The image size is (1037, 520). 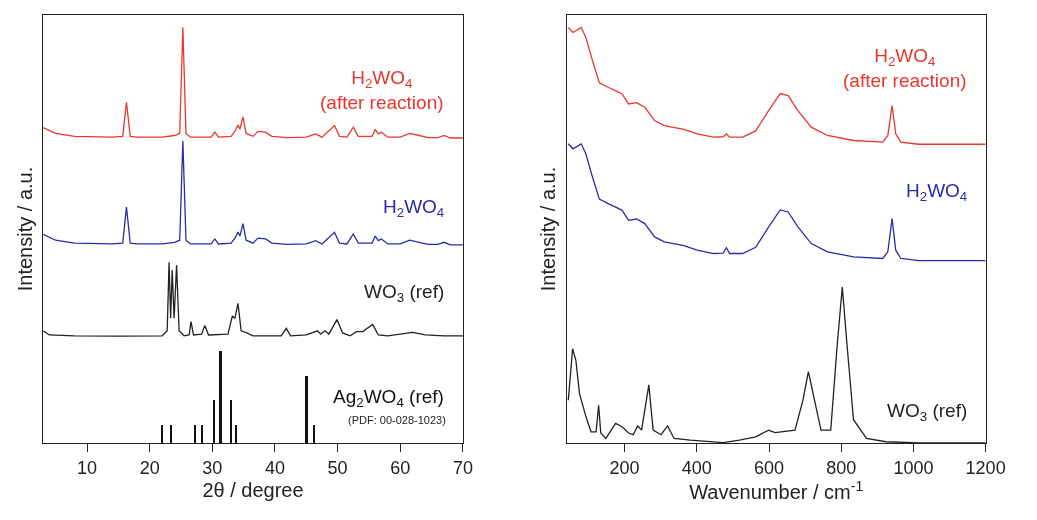 What do you see at coordinates (87, 467) in the screenshot?
I see `x-tick-label: 10` at bounding box center [87, 467].